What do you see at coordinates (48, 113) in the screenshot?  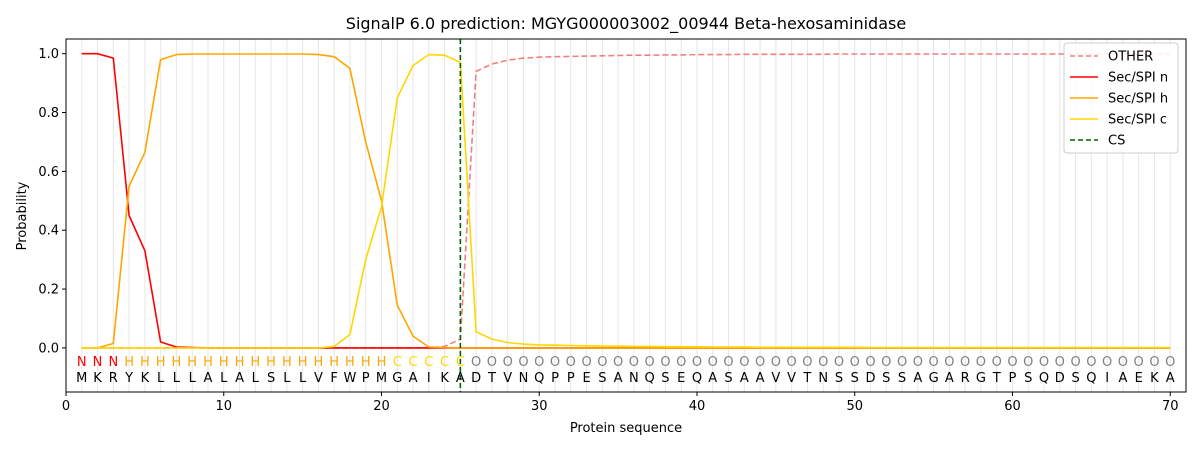 I see `y-tick-label: 0.8` at bounding box center [48, 113].